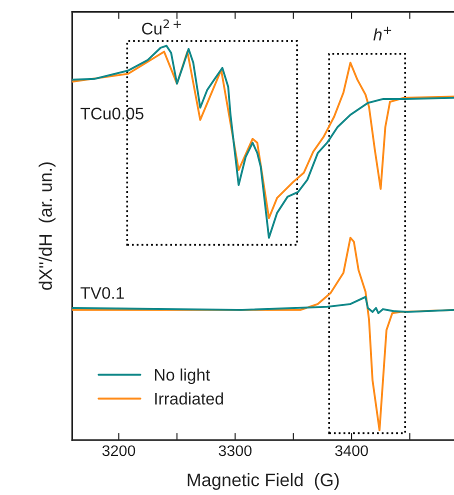 This screenshot has height=495, width=454. Describe the element at coordinates (235, 450) in the screenshot. I see `x-tick-label: 3300` at that location.